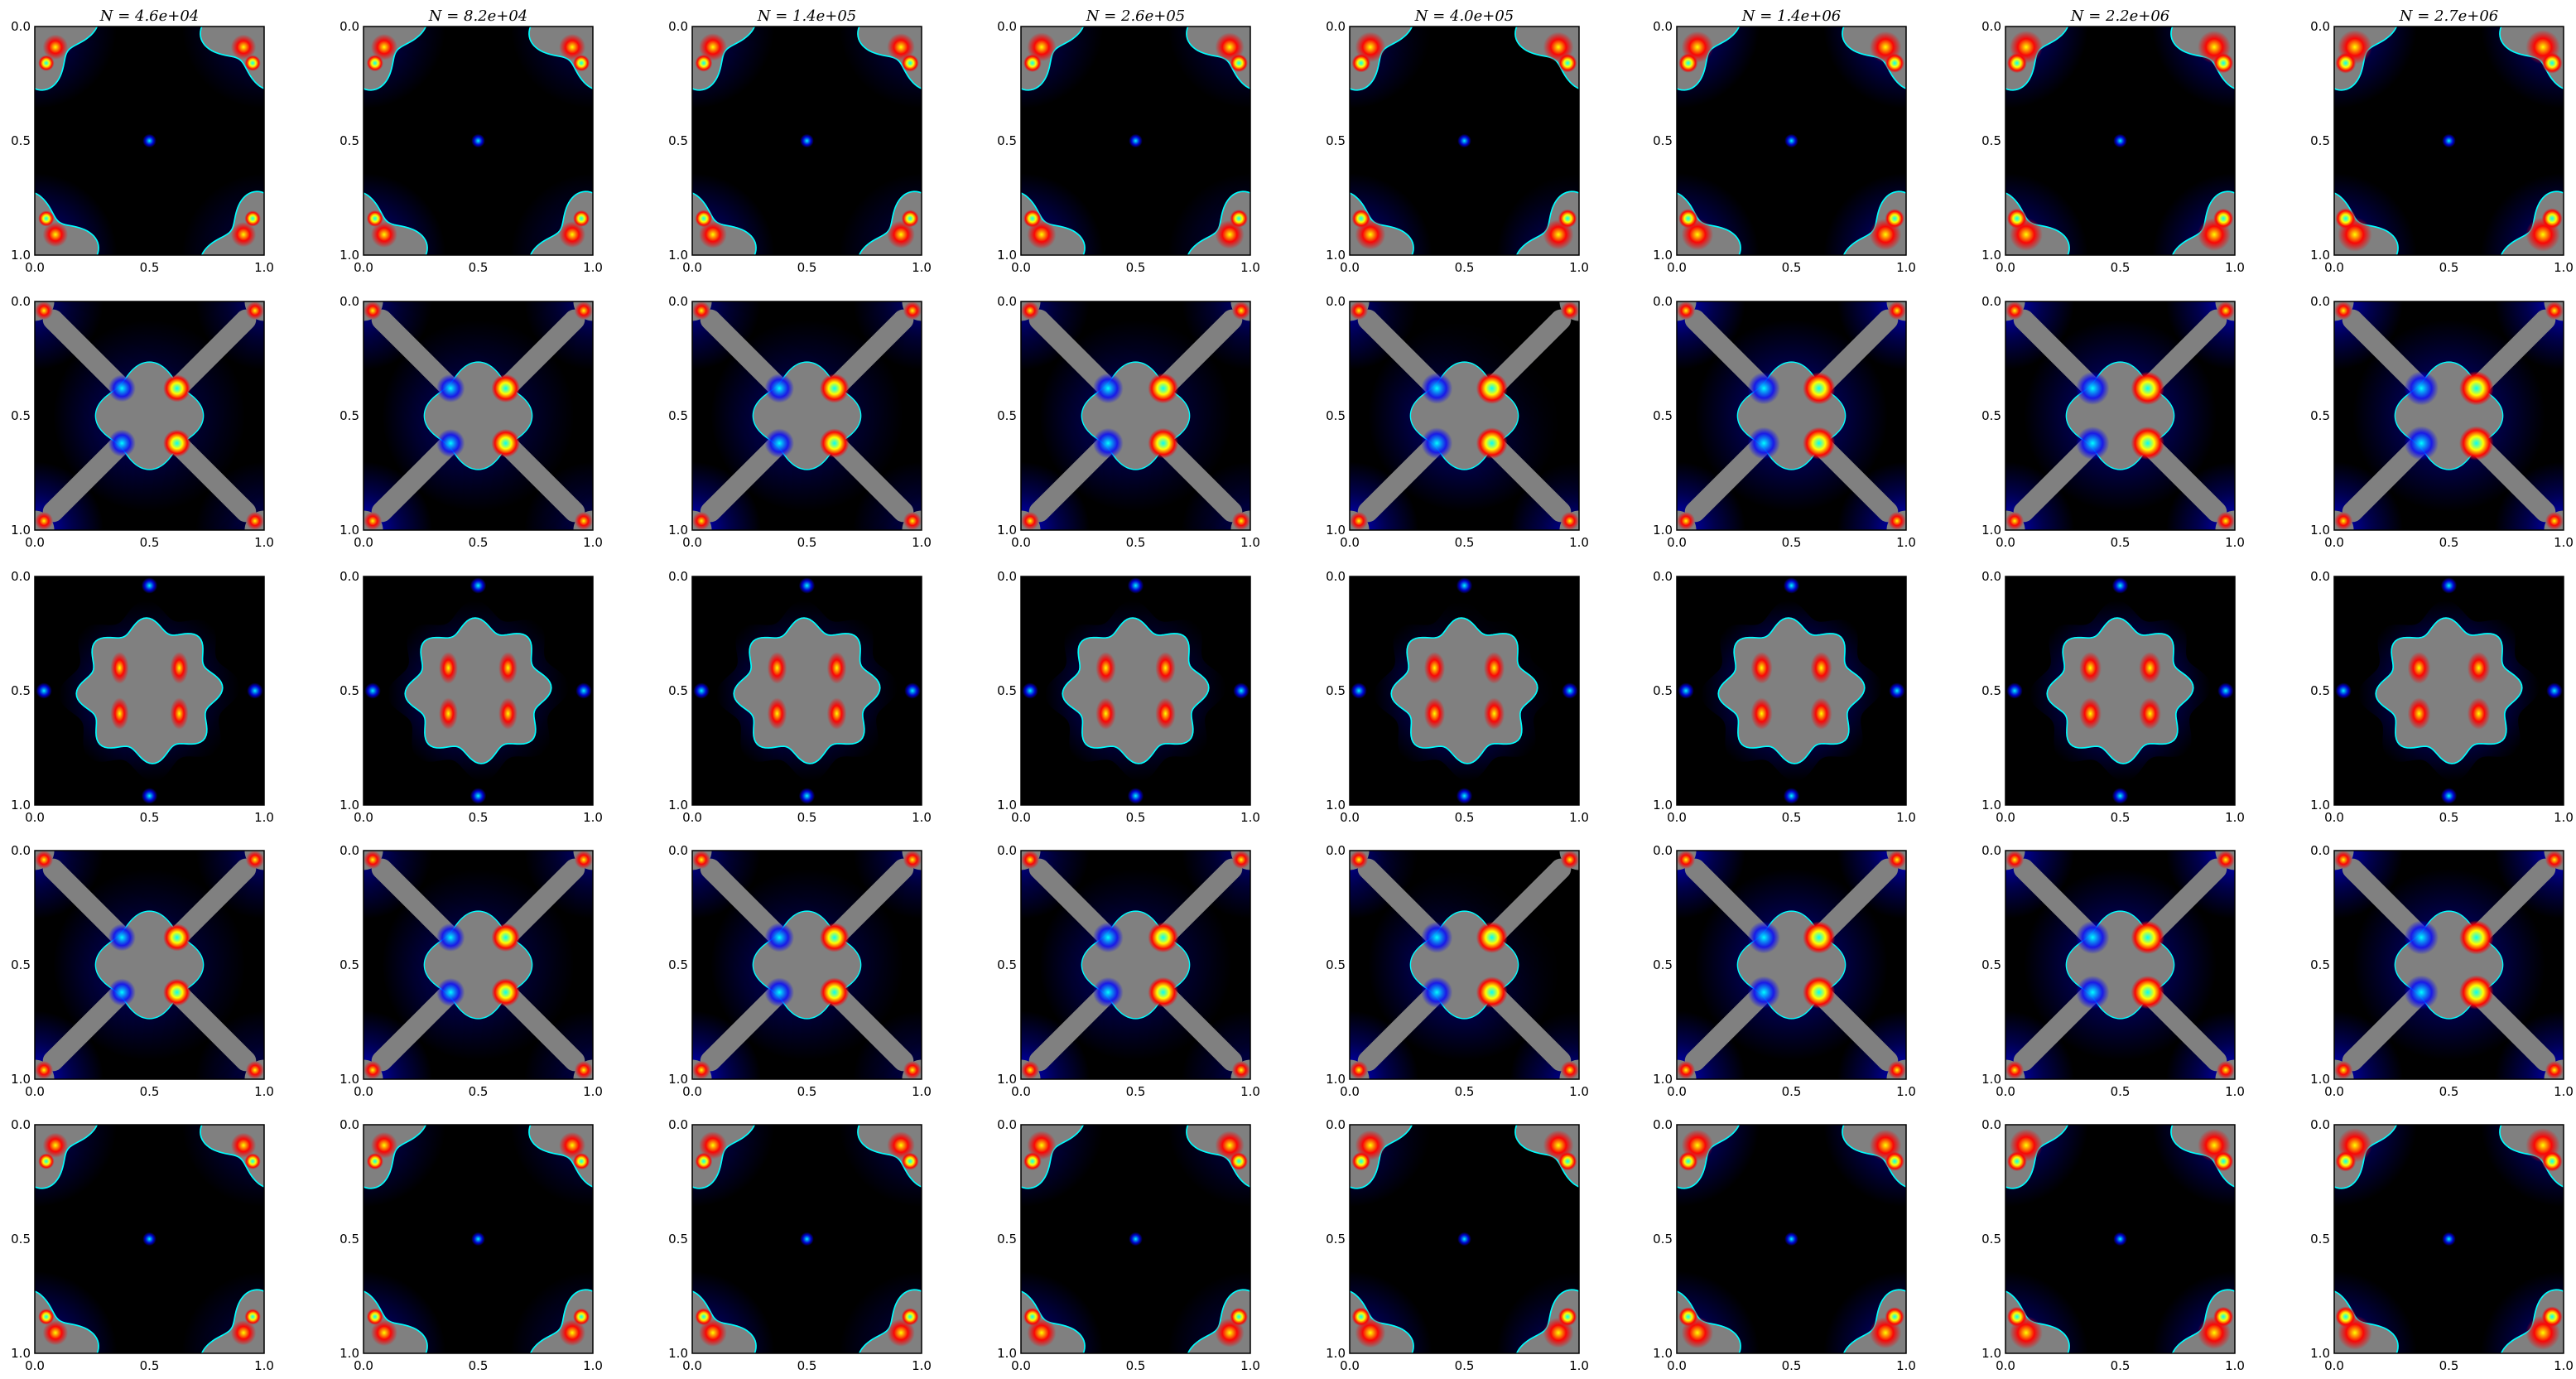 This screenshot has width=2576, height=1379. What do you see at coordinates (471, 422) in the screenshot?
I see `panel-r2-c2: 0.0 0.0 0.5 0.5 1.0 1.0` at bounding box center [471, 422].